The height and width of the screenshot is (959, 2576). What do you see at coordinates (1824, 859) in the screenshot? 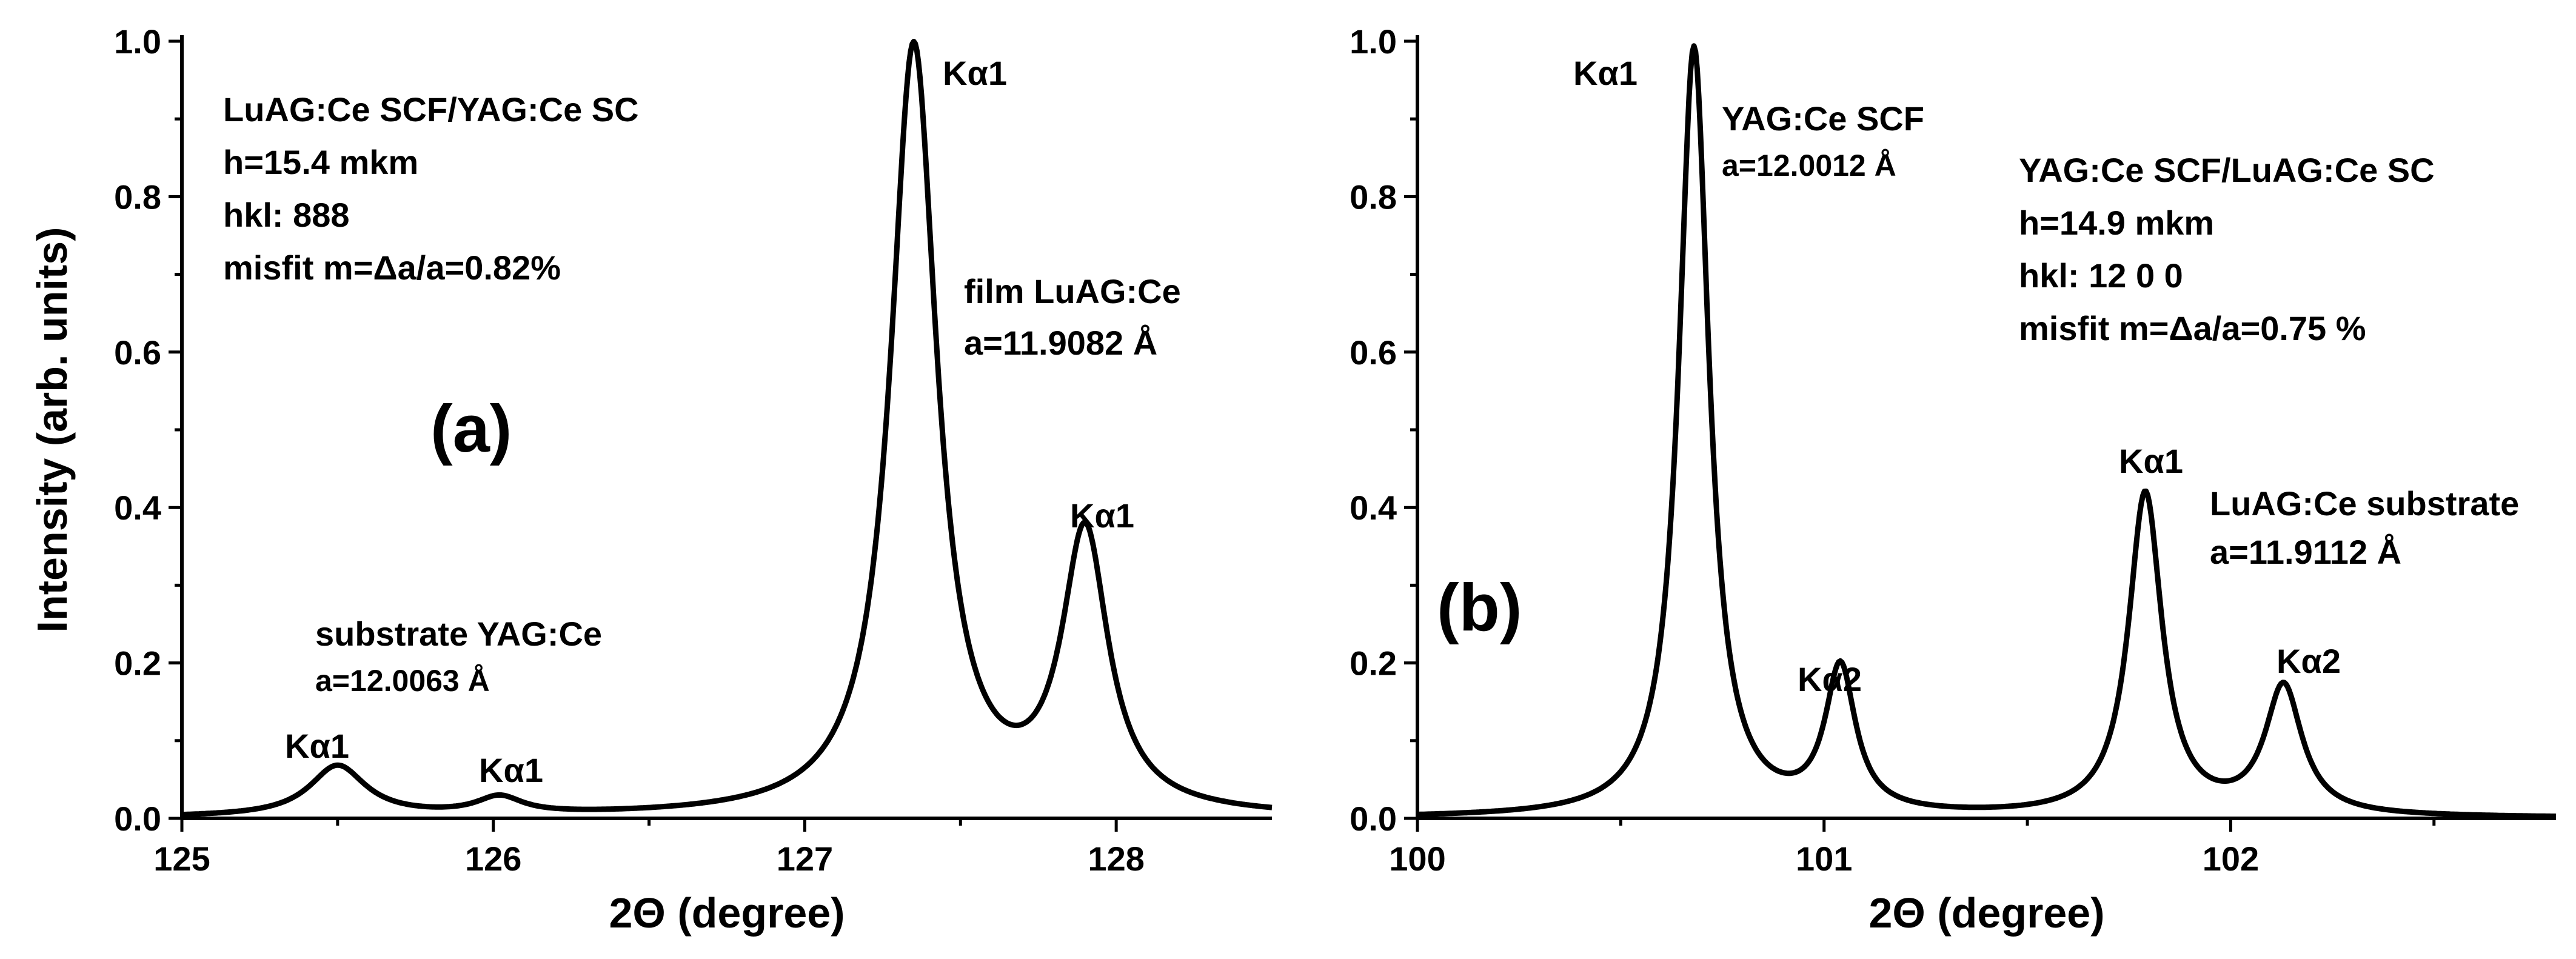
I see `x-tick-label: 101` at bounding box center [1824, 859].